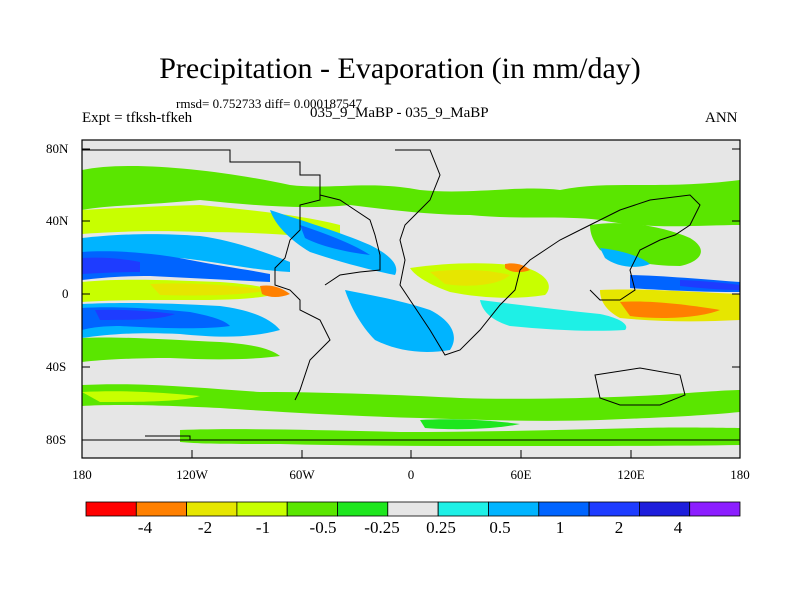 The height and width of the screenshot is (600, 800). I want to click on colorbar-label: 4, so click(678, 527).